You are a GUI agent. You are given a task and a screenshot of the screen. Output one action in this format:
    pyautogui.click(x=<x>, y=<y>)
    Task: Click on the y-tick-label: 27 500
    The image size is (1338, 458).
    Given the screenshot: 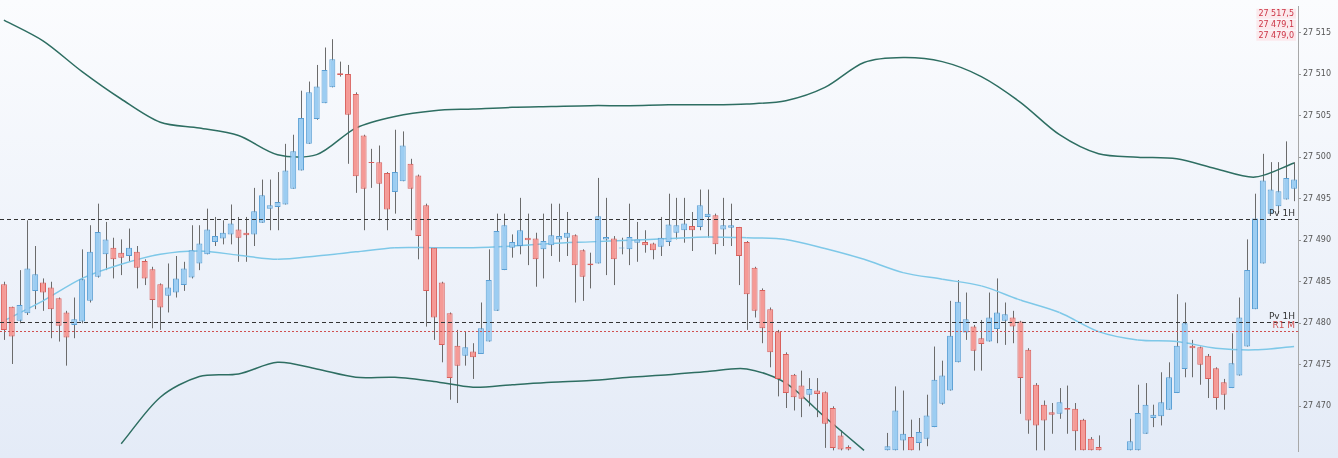 What is the action you would take?
    pyautogui.click(x=1317, y=157)
    